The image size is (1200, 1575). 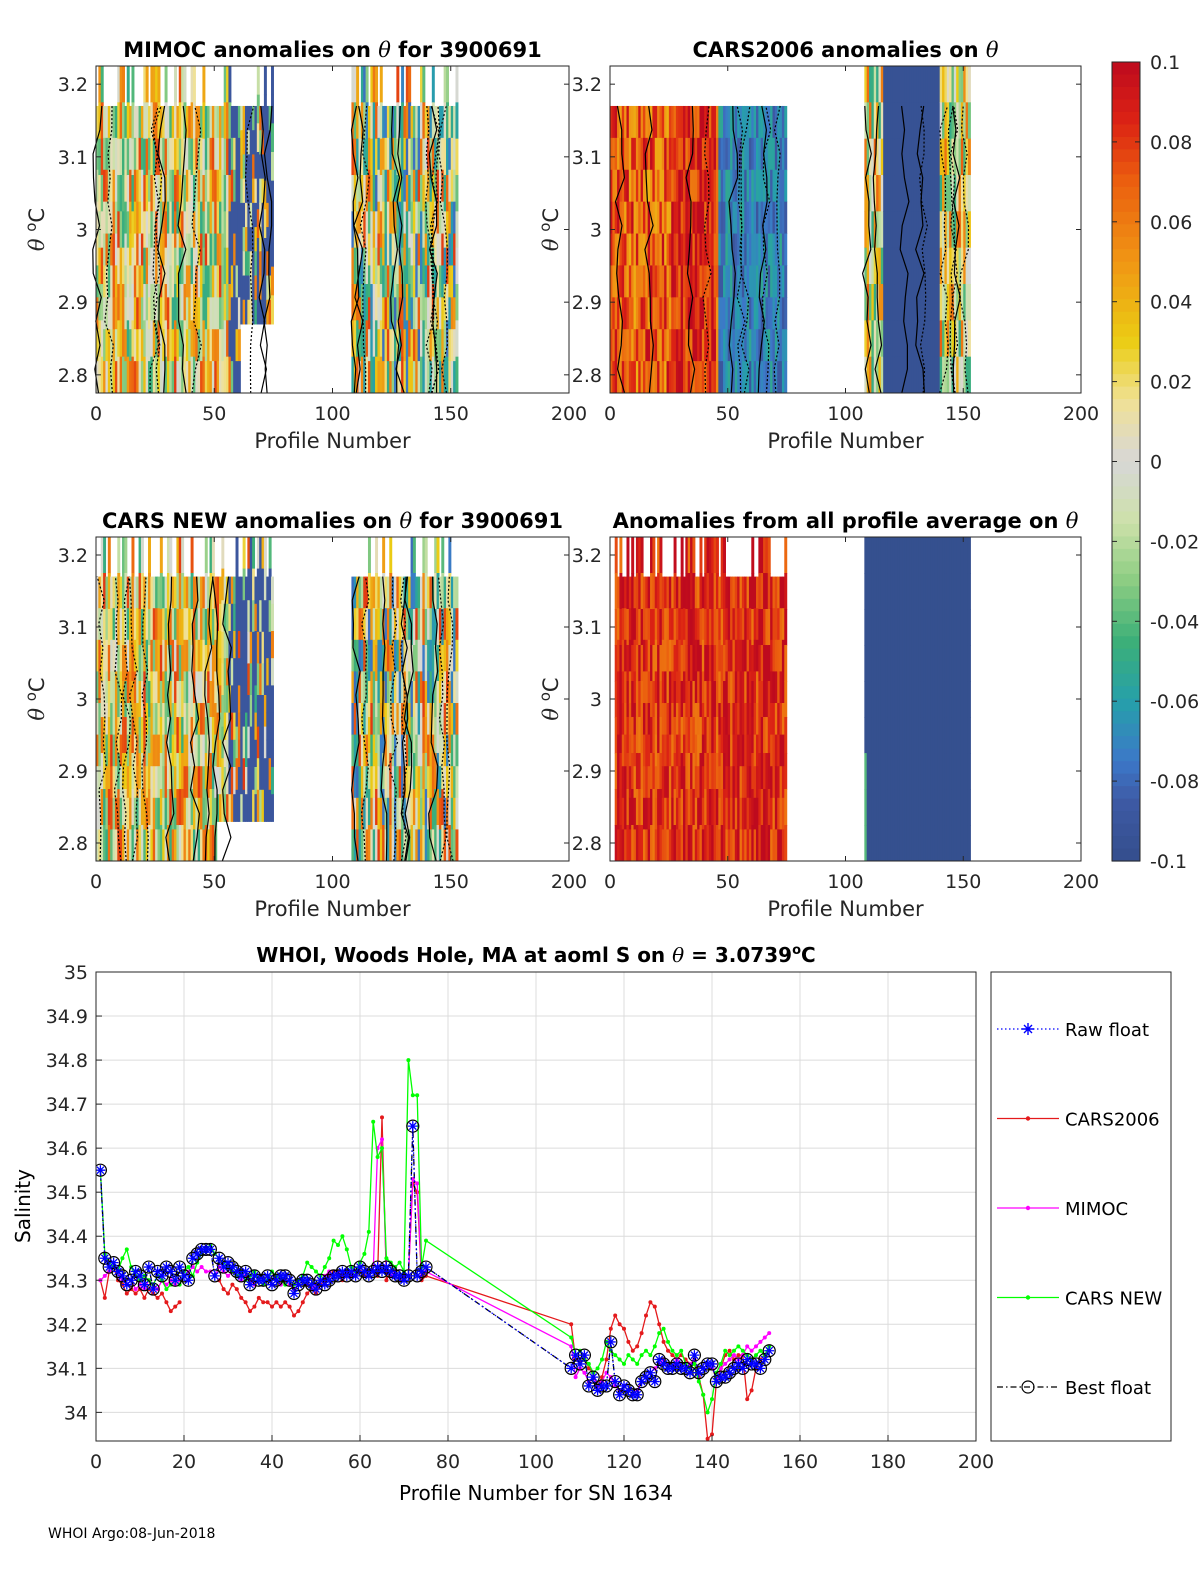 I want to click on y-axis-theta: θ, so click(x=37, y=241).